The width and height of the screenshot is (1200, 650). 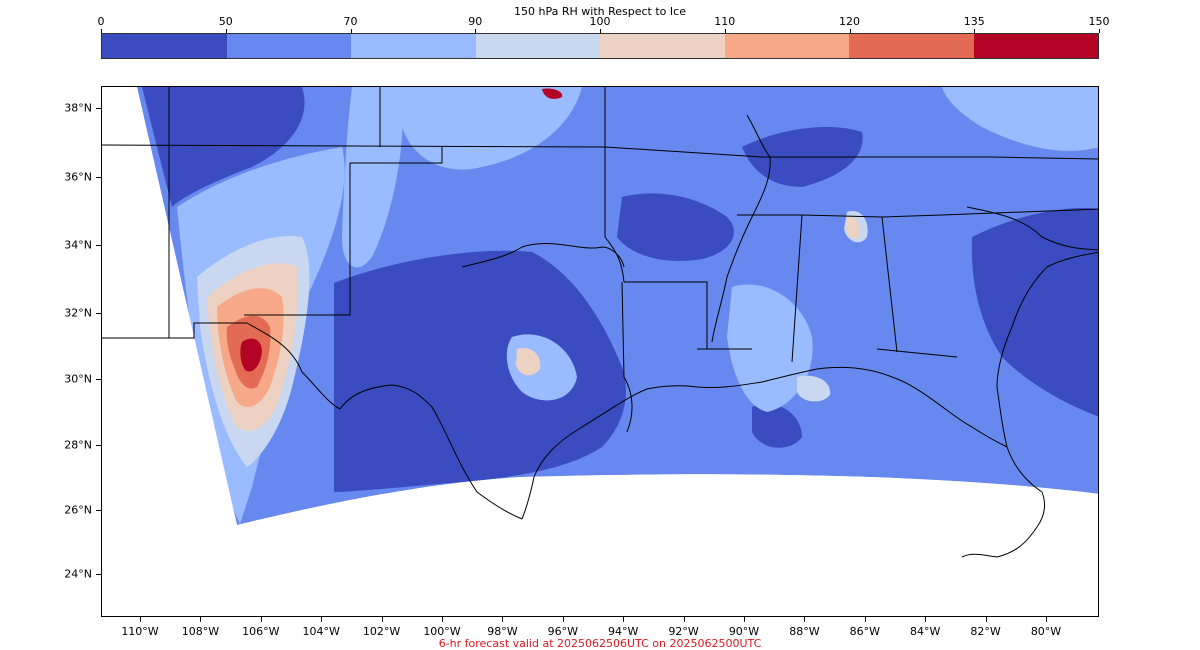 What do you see at coordinates (78, 379) in the screenshot?
I see `latitude-label: 30°N` at bounding box center [78, 379].